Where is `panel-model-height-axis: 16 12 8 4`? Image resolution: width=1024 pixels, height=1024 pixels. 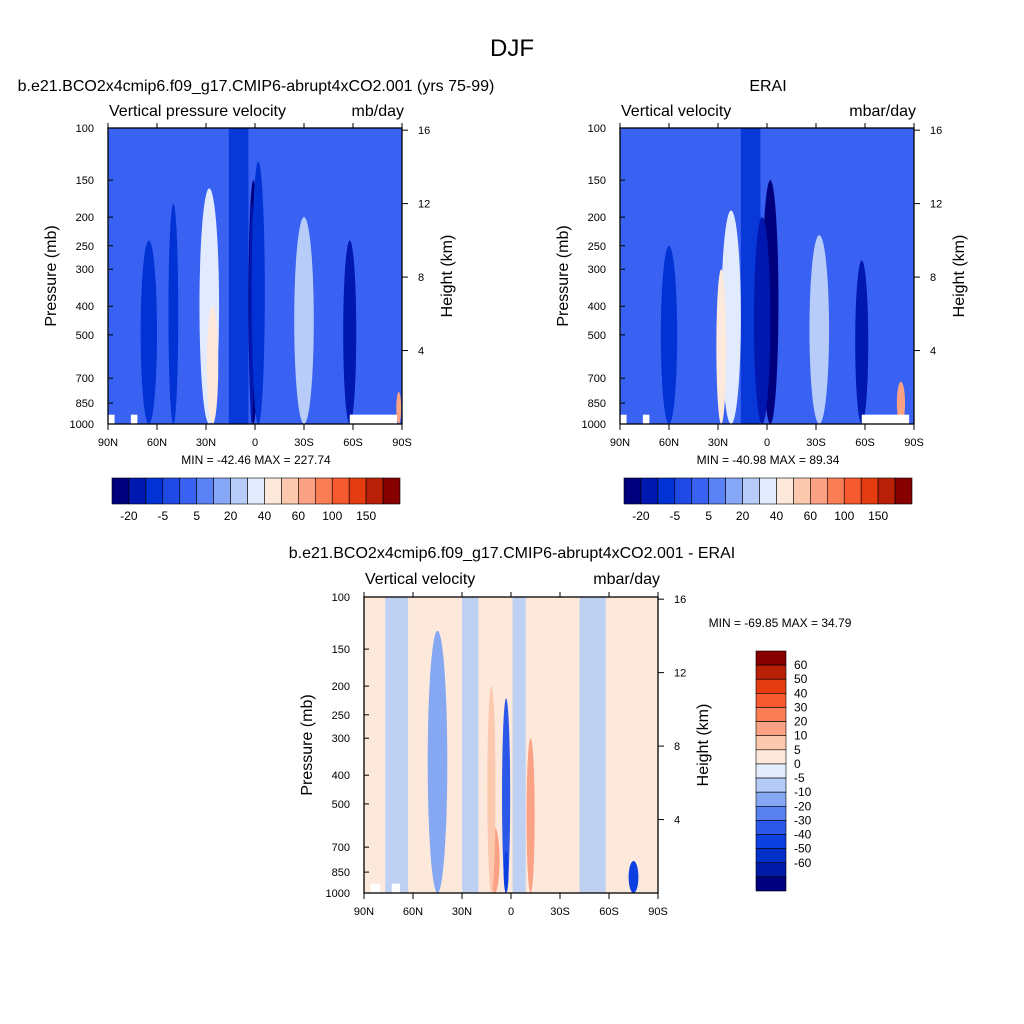 panel-model-height-axis: 16 12 8 4 is located at coordinates (416, 241).